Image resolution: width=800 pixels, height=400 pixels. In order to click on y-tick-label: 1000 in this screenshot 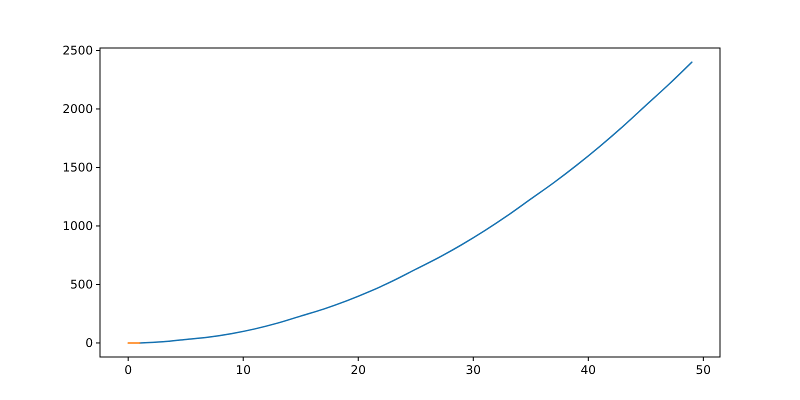, I will do `click(77, 226)`.